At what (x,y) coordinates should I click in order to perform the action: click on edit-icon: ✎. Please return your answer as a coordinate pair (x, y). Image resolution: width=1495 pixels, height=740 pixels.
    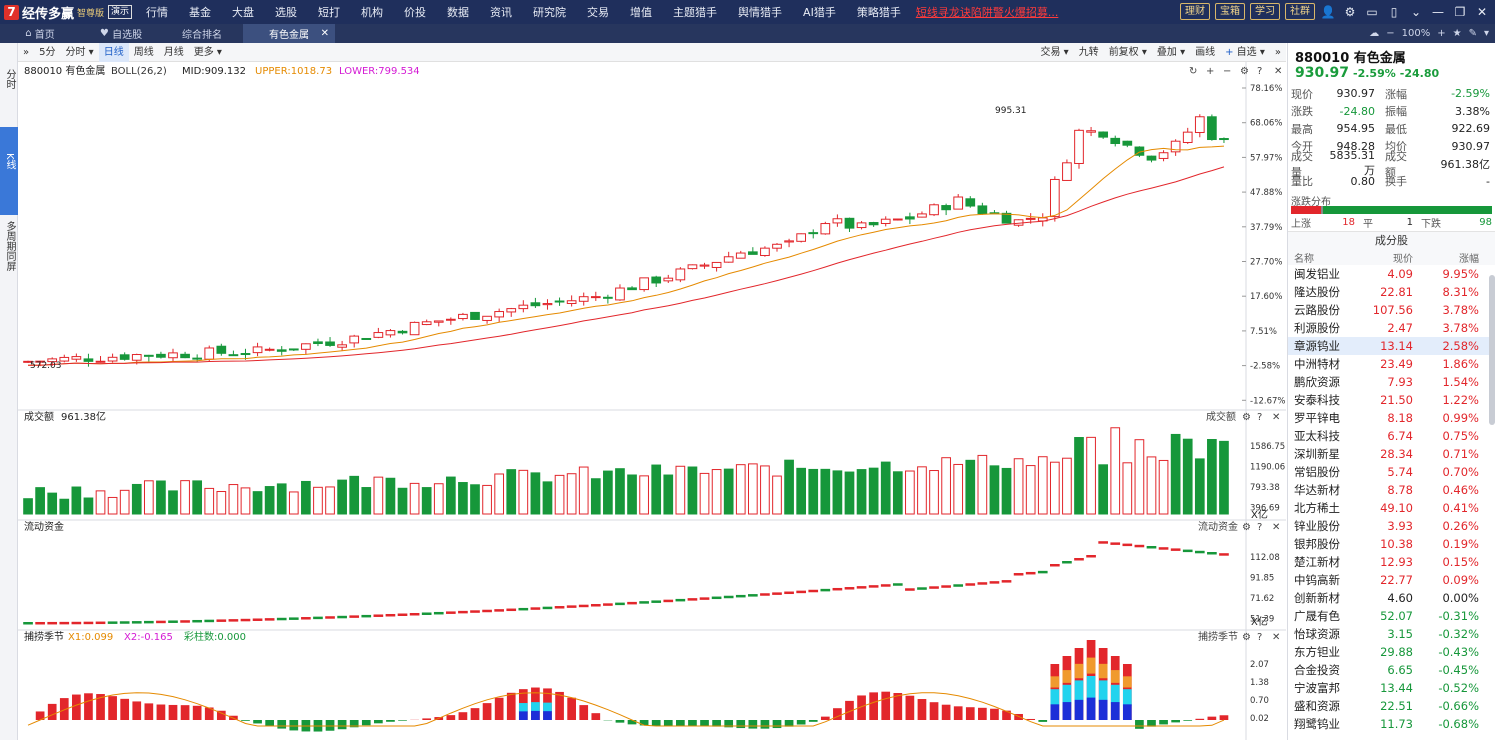
    Looking at the image, I should click on (1472, 33).